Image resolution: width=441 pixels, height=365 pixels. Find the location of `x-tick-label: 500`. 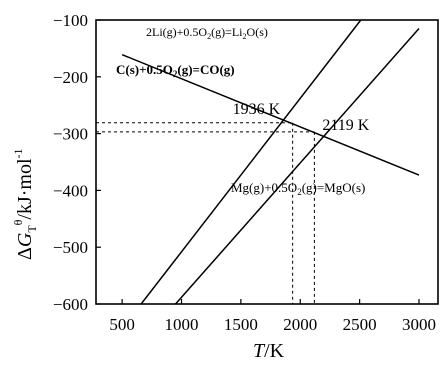

x-tick-label: 500 is located at coordinates (122, 324).